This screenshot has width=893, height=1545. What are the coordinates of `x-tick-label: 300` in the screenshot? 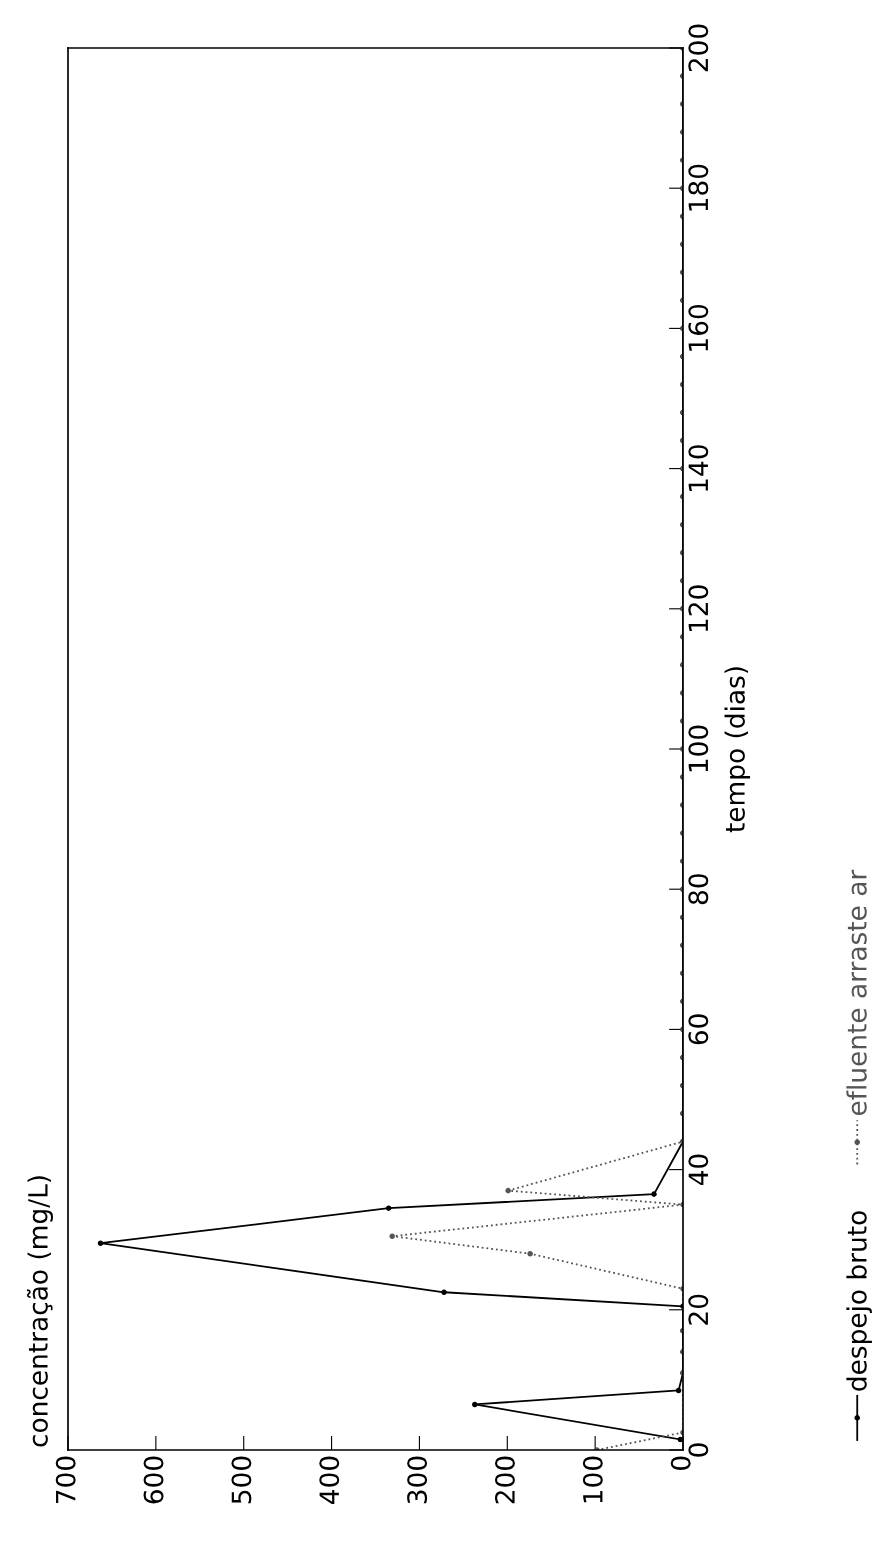 It's located at (417, 1480).